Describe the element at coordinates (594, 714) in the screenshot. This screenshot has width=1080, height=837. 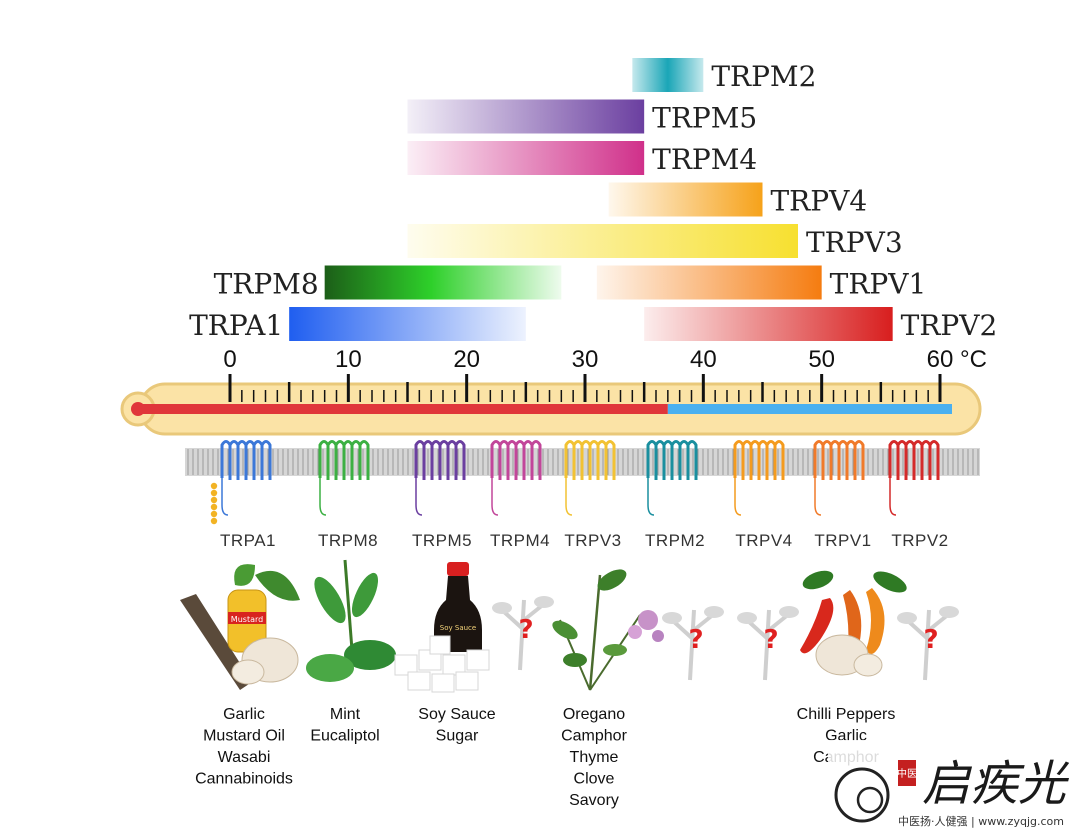
I see `agonist-item: Oregano` at that location.